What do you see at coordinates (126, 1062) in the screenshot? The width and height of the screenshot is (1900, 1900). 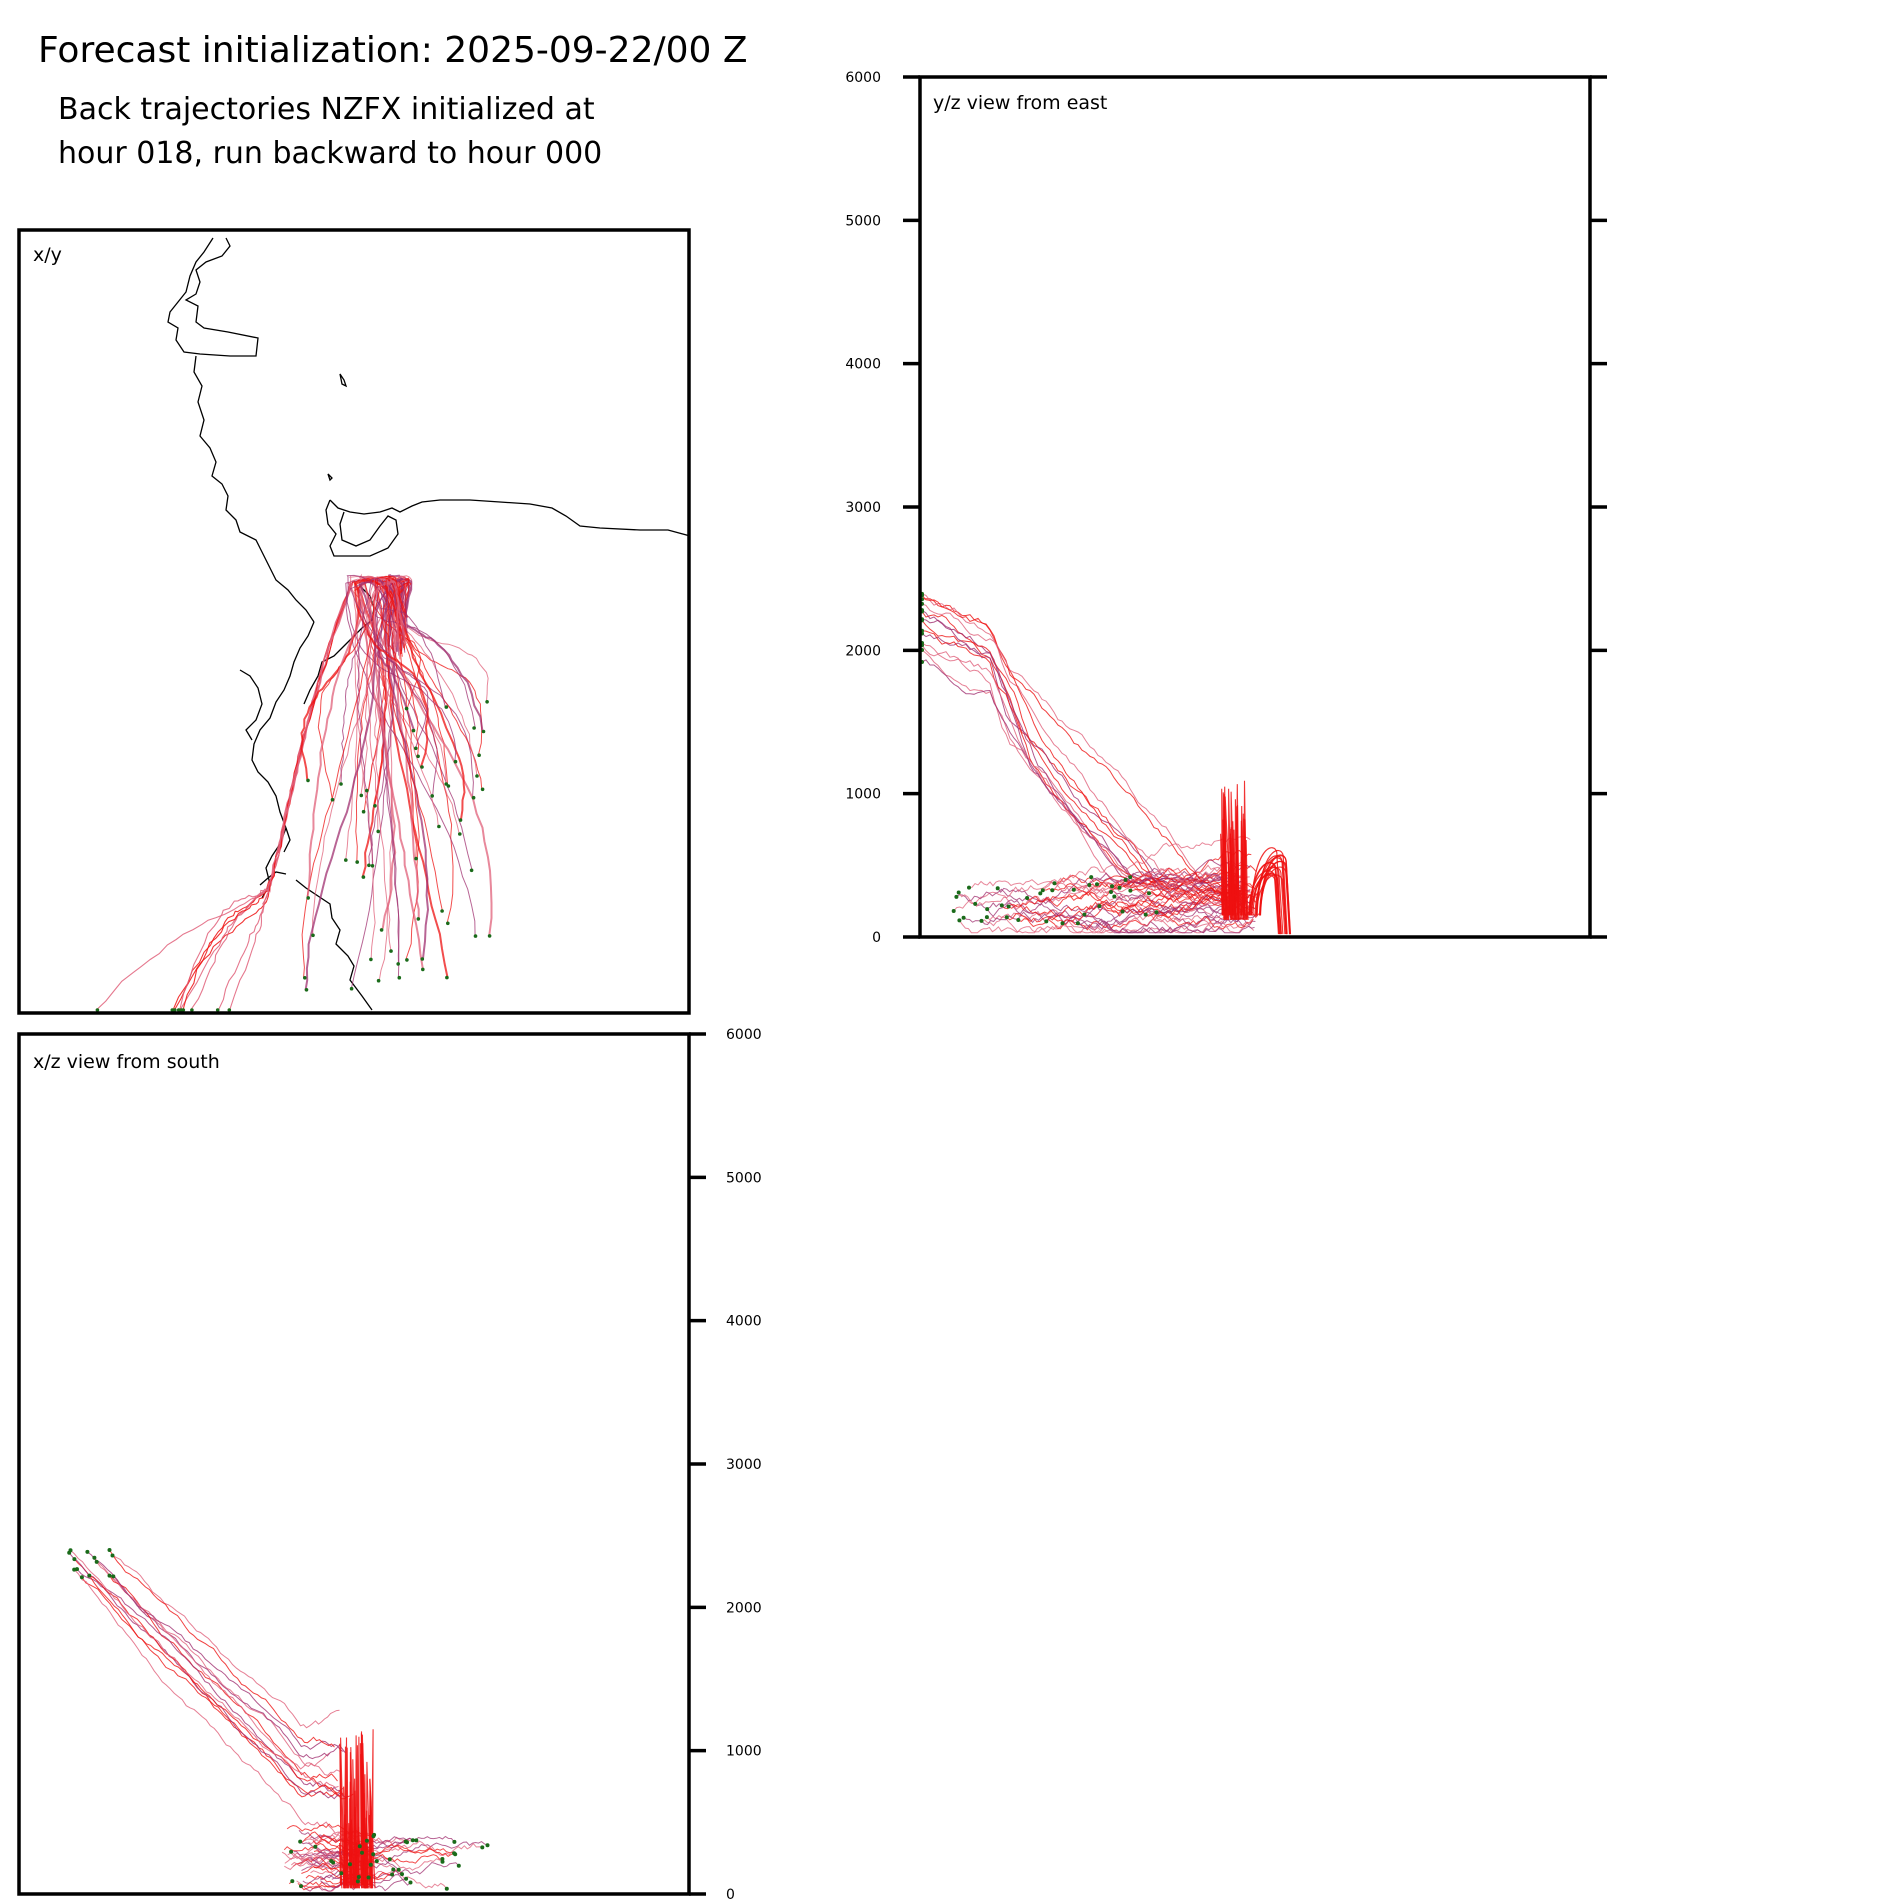 I see `panel-xz-label: x/z view from south` at bounding box center [126, 1062].